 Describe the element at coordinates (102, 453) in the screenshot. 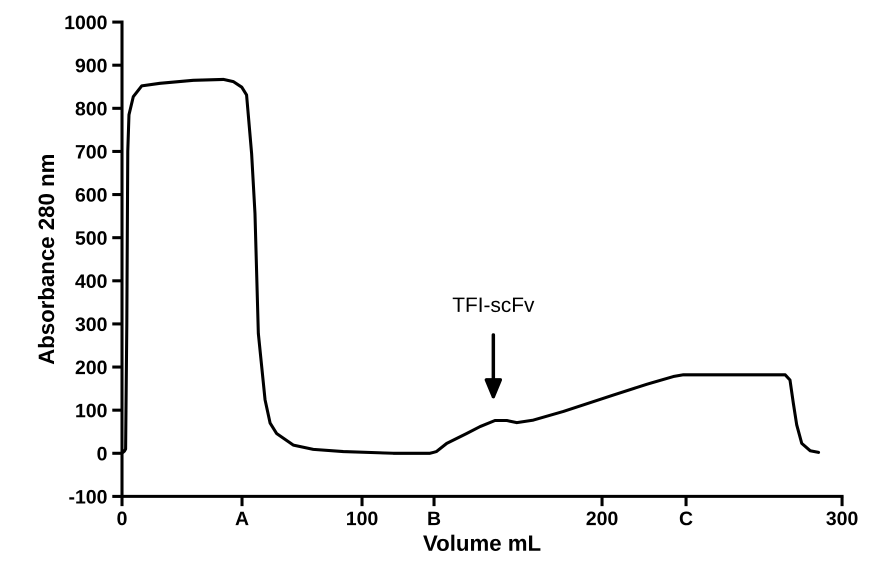

I see `y-tick-label: 0` at that location.